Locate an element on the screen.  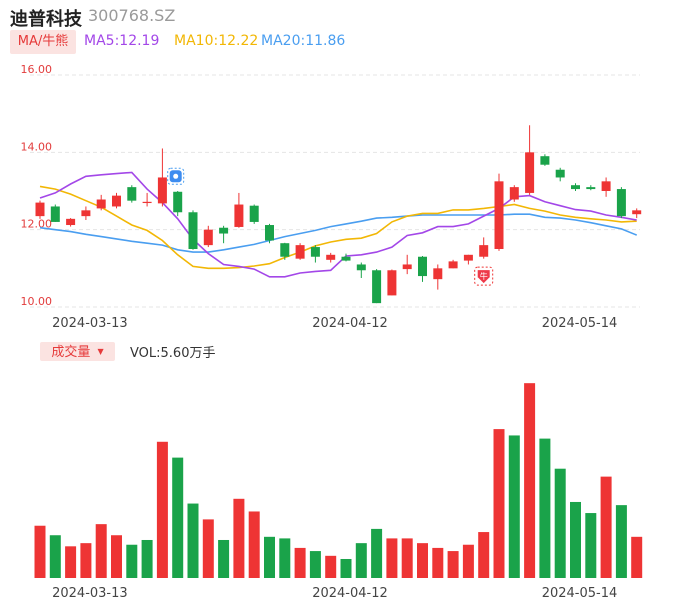
bull-icon-label: 牛 is located at coordinates (484, 276).